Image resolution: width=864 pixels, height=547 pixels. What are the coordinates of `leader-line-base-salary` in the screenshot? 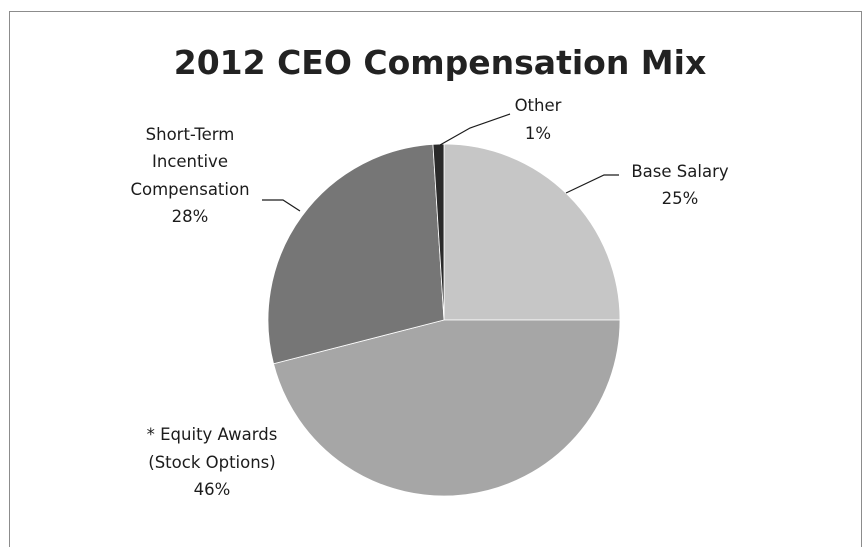 It's located at (592, 184).